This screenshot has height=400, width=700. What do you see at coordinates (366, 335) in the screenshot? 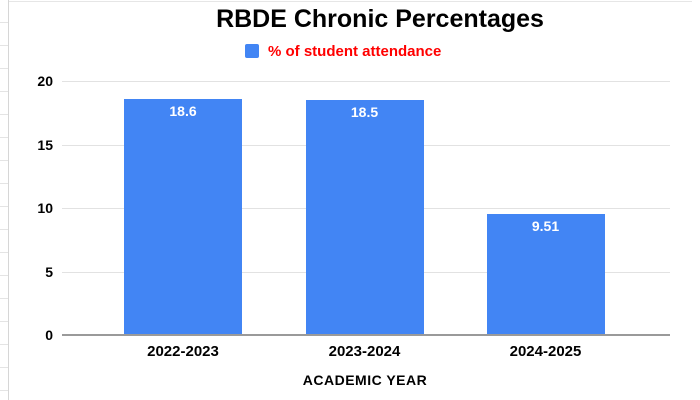
I see `x-axis-baseline` at bounding box center [366, 335].